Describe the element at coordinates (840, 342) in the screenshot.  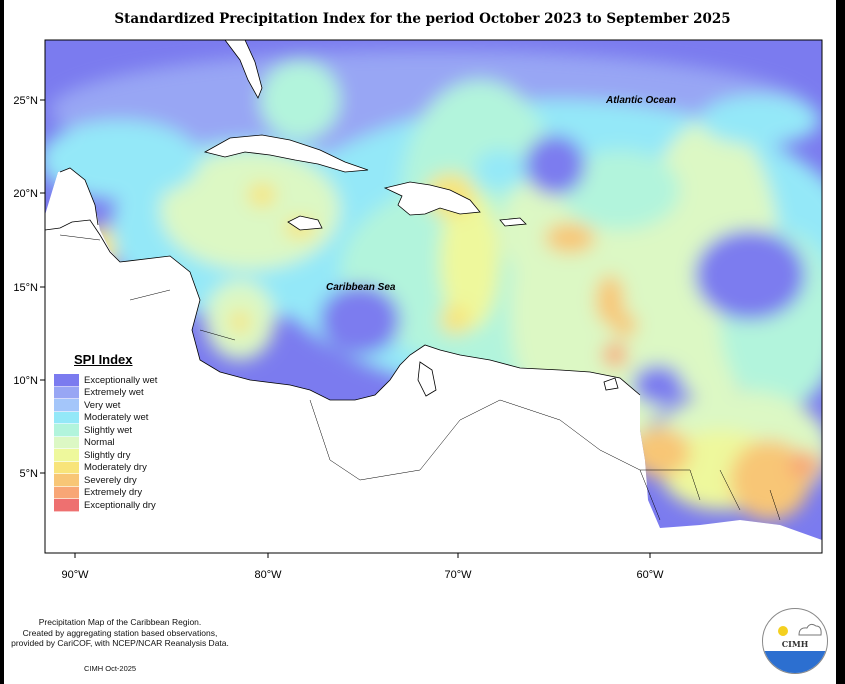
I see `right-border` at that location.